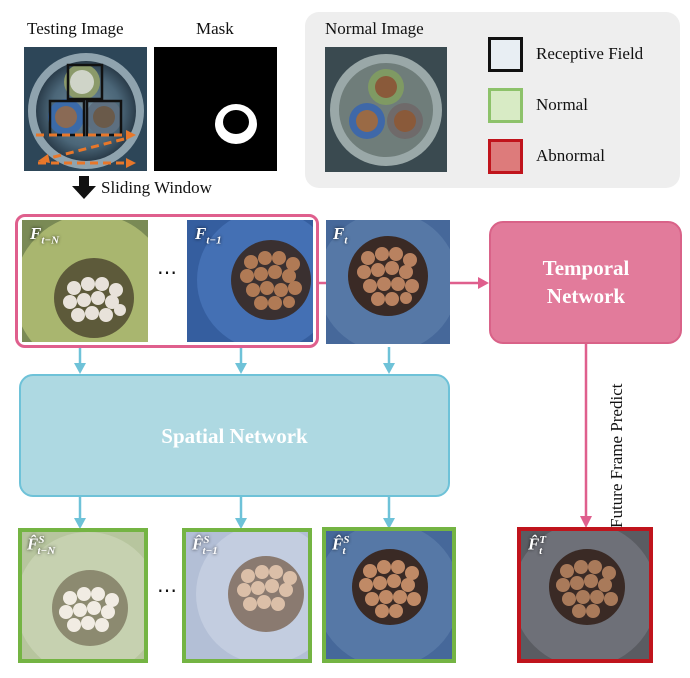 This screenshot has width=690, height=678. What do you see at coordinates (570, 155) in the screenshot?
I see `legend-label-abnormal: Abnormal` at bounding box center [570, 155].